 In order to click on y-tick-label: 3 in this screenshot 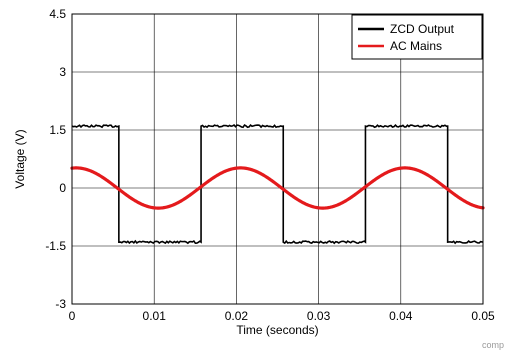, I will do `click(62, 72)`.